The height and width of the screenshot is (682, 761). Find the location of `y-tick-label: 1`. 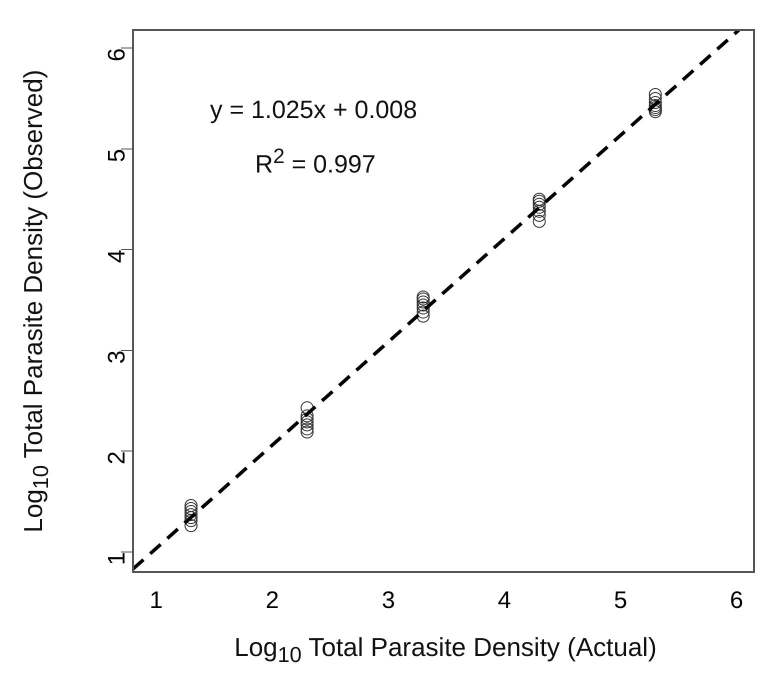

y-tick-label: 1 is located at coordinates (117, 559).